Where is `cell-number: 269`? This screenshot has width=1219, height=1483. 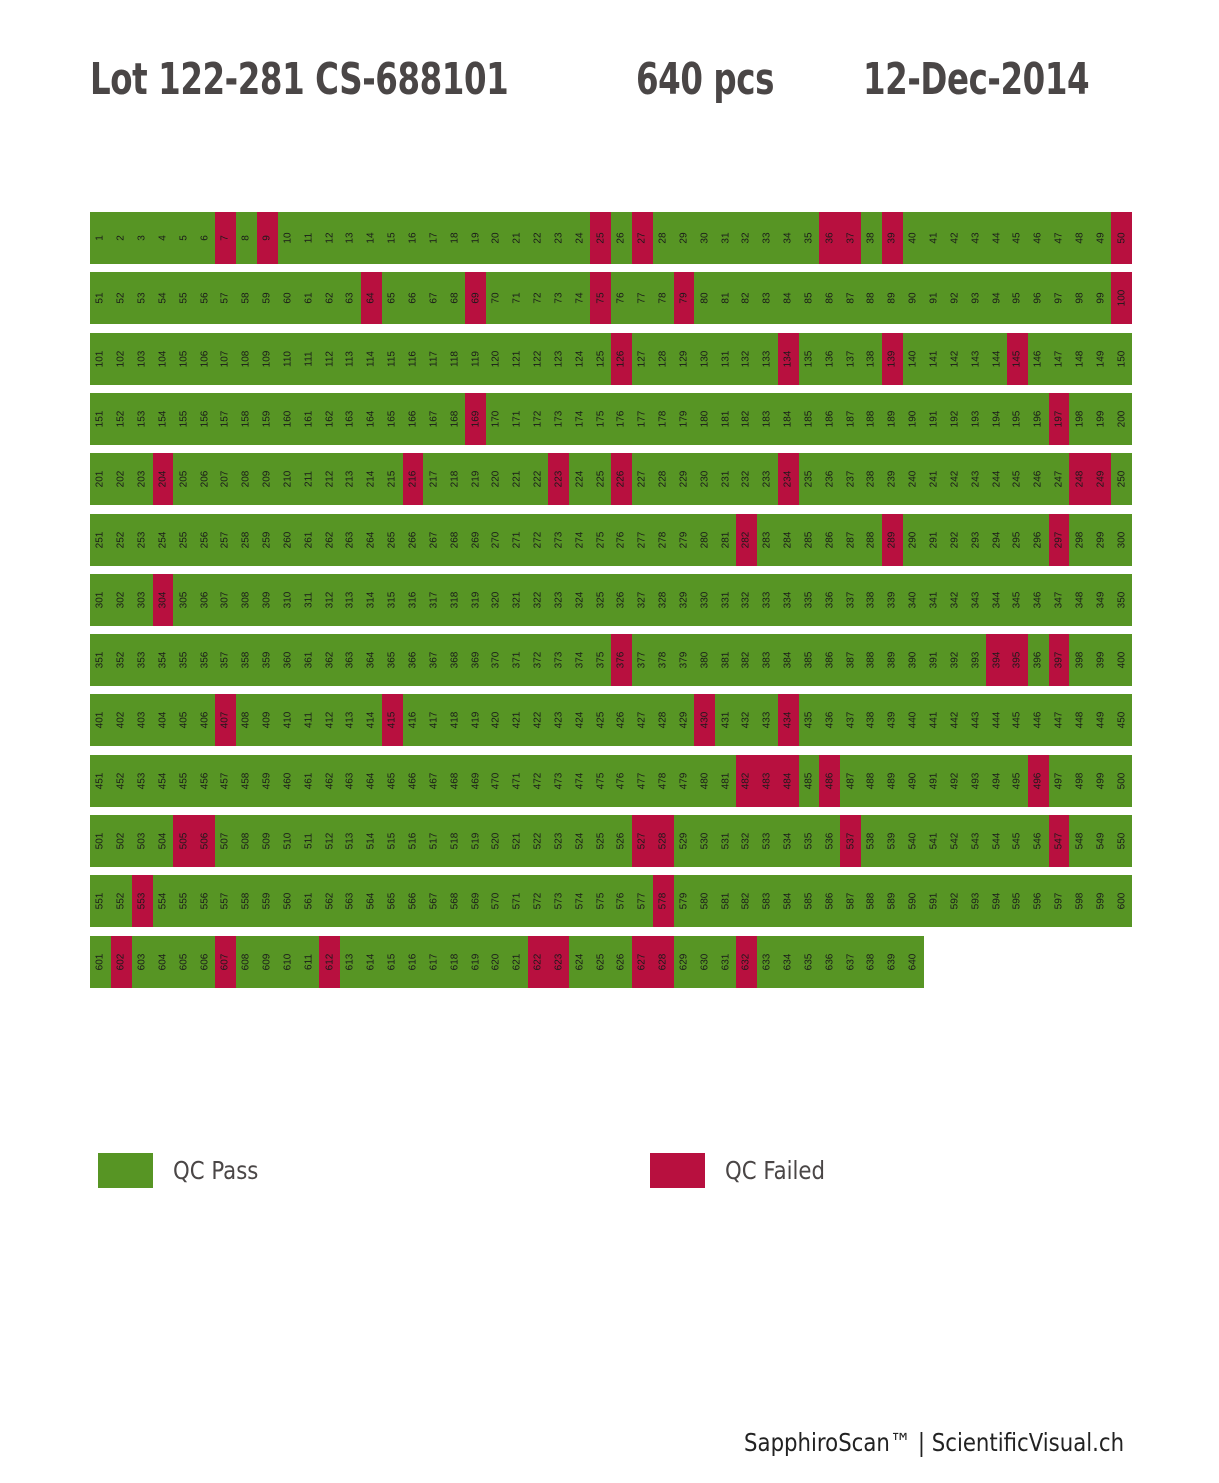 cell-number: 269 is located at coordinates (476, 539).